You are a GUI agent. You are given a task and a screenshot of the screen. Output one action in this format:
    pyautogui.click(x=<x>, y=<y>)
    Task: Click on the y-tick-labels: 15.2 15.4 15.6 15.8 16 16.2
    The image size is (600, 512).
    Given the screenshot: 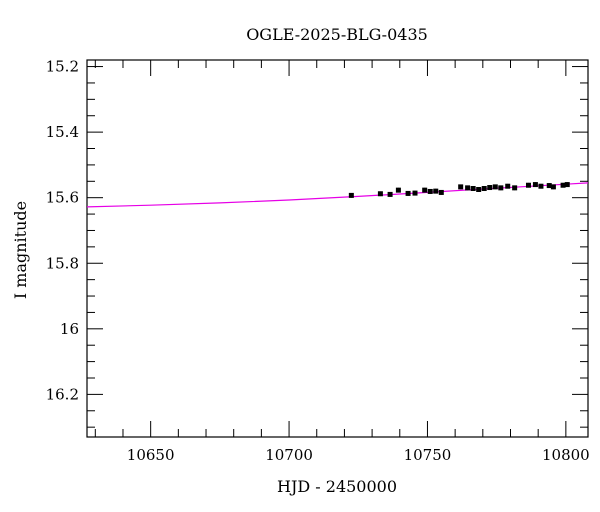 What is the action you would take?
    pyautogui.click(x=62, y=231)
    